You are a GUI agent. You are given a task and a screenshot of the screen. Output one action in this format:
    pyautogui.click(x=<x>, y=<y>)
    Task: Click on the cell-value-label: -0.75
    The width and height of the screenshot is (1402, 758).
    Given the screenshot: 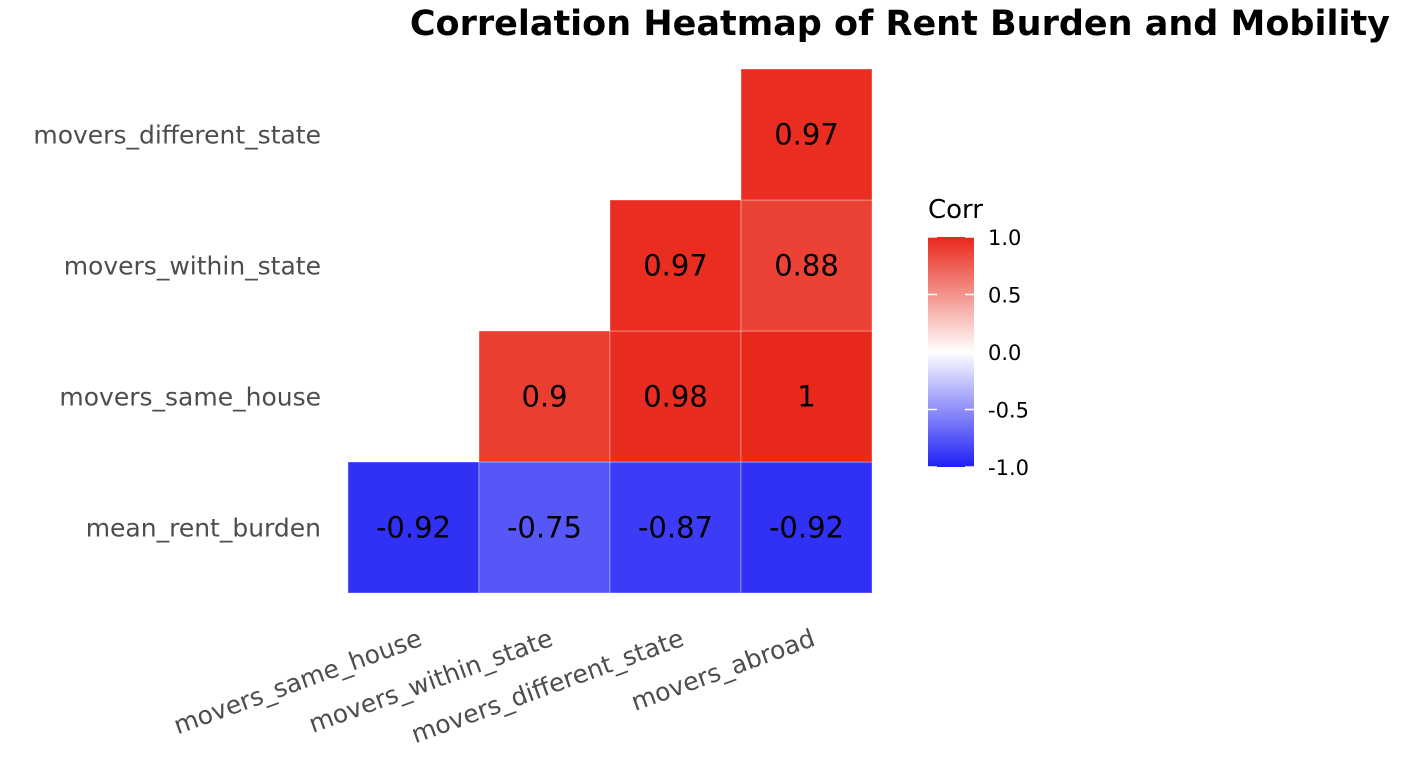 What is the action you would take?
    pyautogui.click(x=544, y=528)
    